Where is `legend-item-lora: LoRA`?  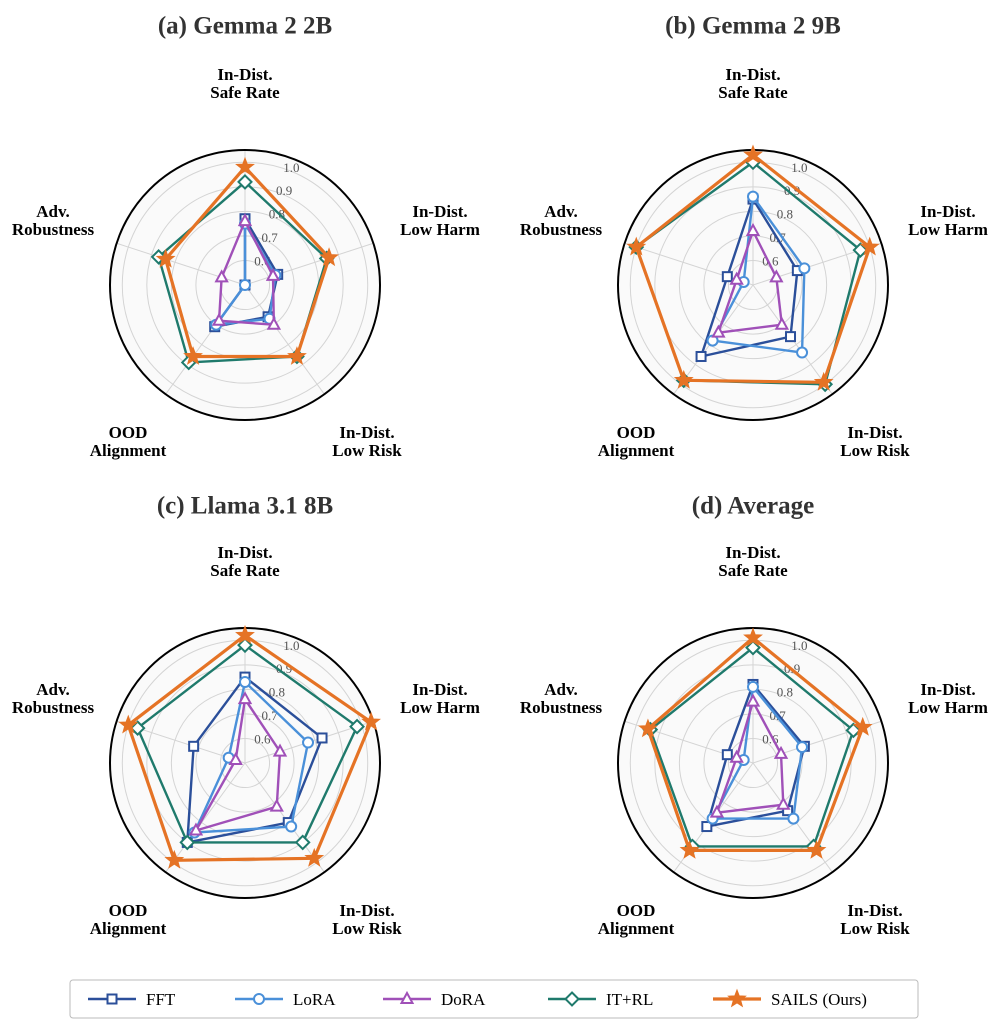
legend-item-lora: LoRA is located at coordinates (285, 999).